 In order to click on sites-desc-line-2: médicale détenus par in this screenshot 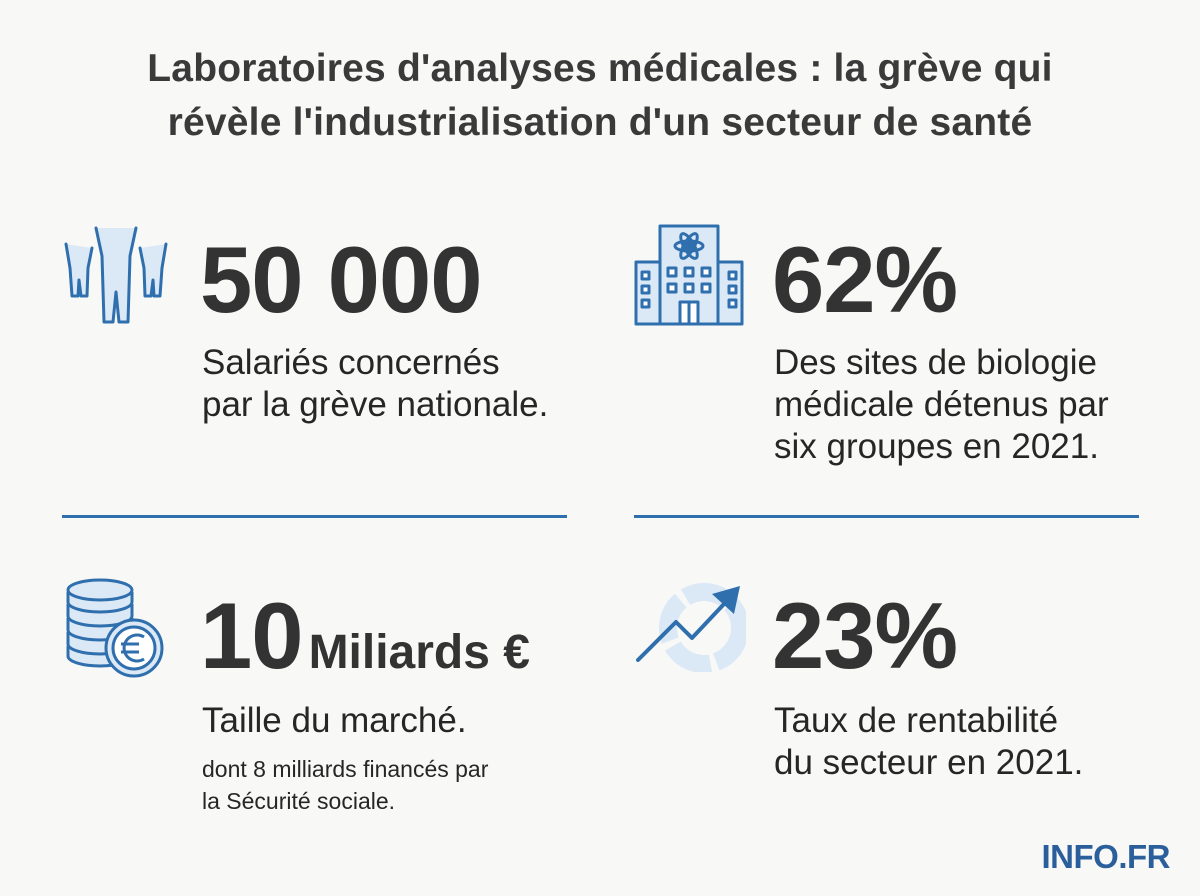, I will do `click(941, 404)`.